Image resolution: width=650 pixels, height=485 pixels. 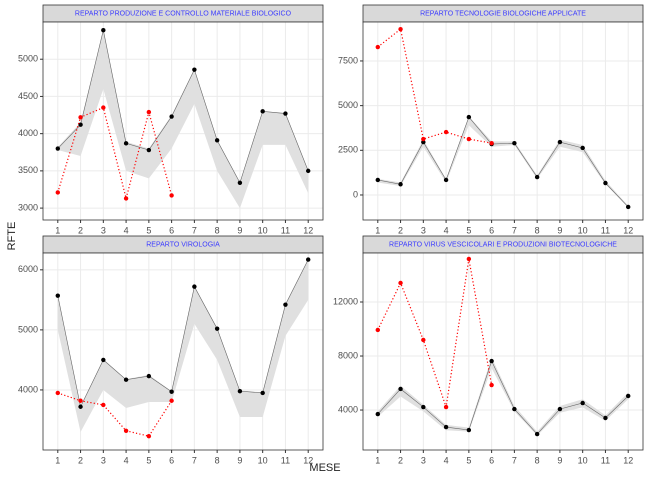 I want to click on x-tick-label: 11, so click(x=285, y=230).